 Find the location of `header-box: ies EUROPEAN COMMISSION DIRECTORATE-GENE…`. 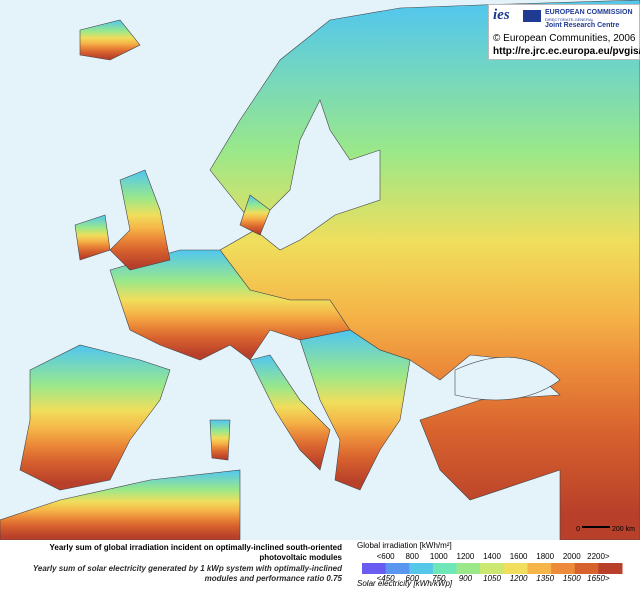

header-box: ies EUROPEAN COMMISSION DIRECTORATE-GENE… is located at coordinates (564, 32).